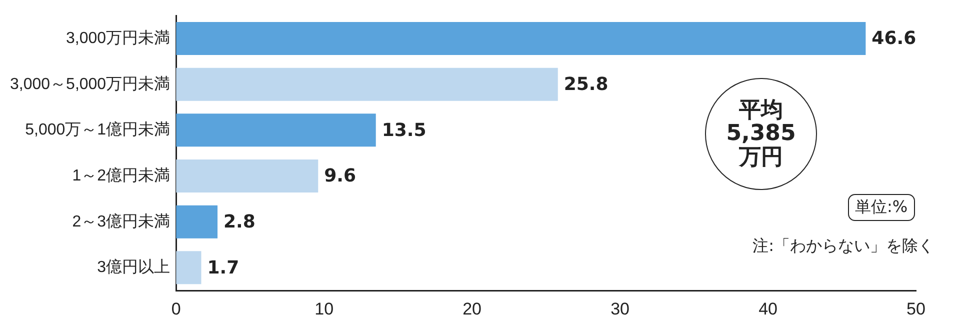 The width and height of the screenshot is (954, 322). Describe the element at coordinates (133, 267) in the screenshot. I see `y-tick-label: 3億円以上` at that location.